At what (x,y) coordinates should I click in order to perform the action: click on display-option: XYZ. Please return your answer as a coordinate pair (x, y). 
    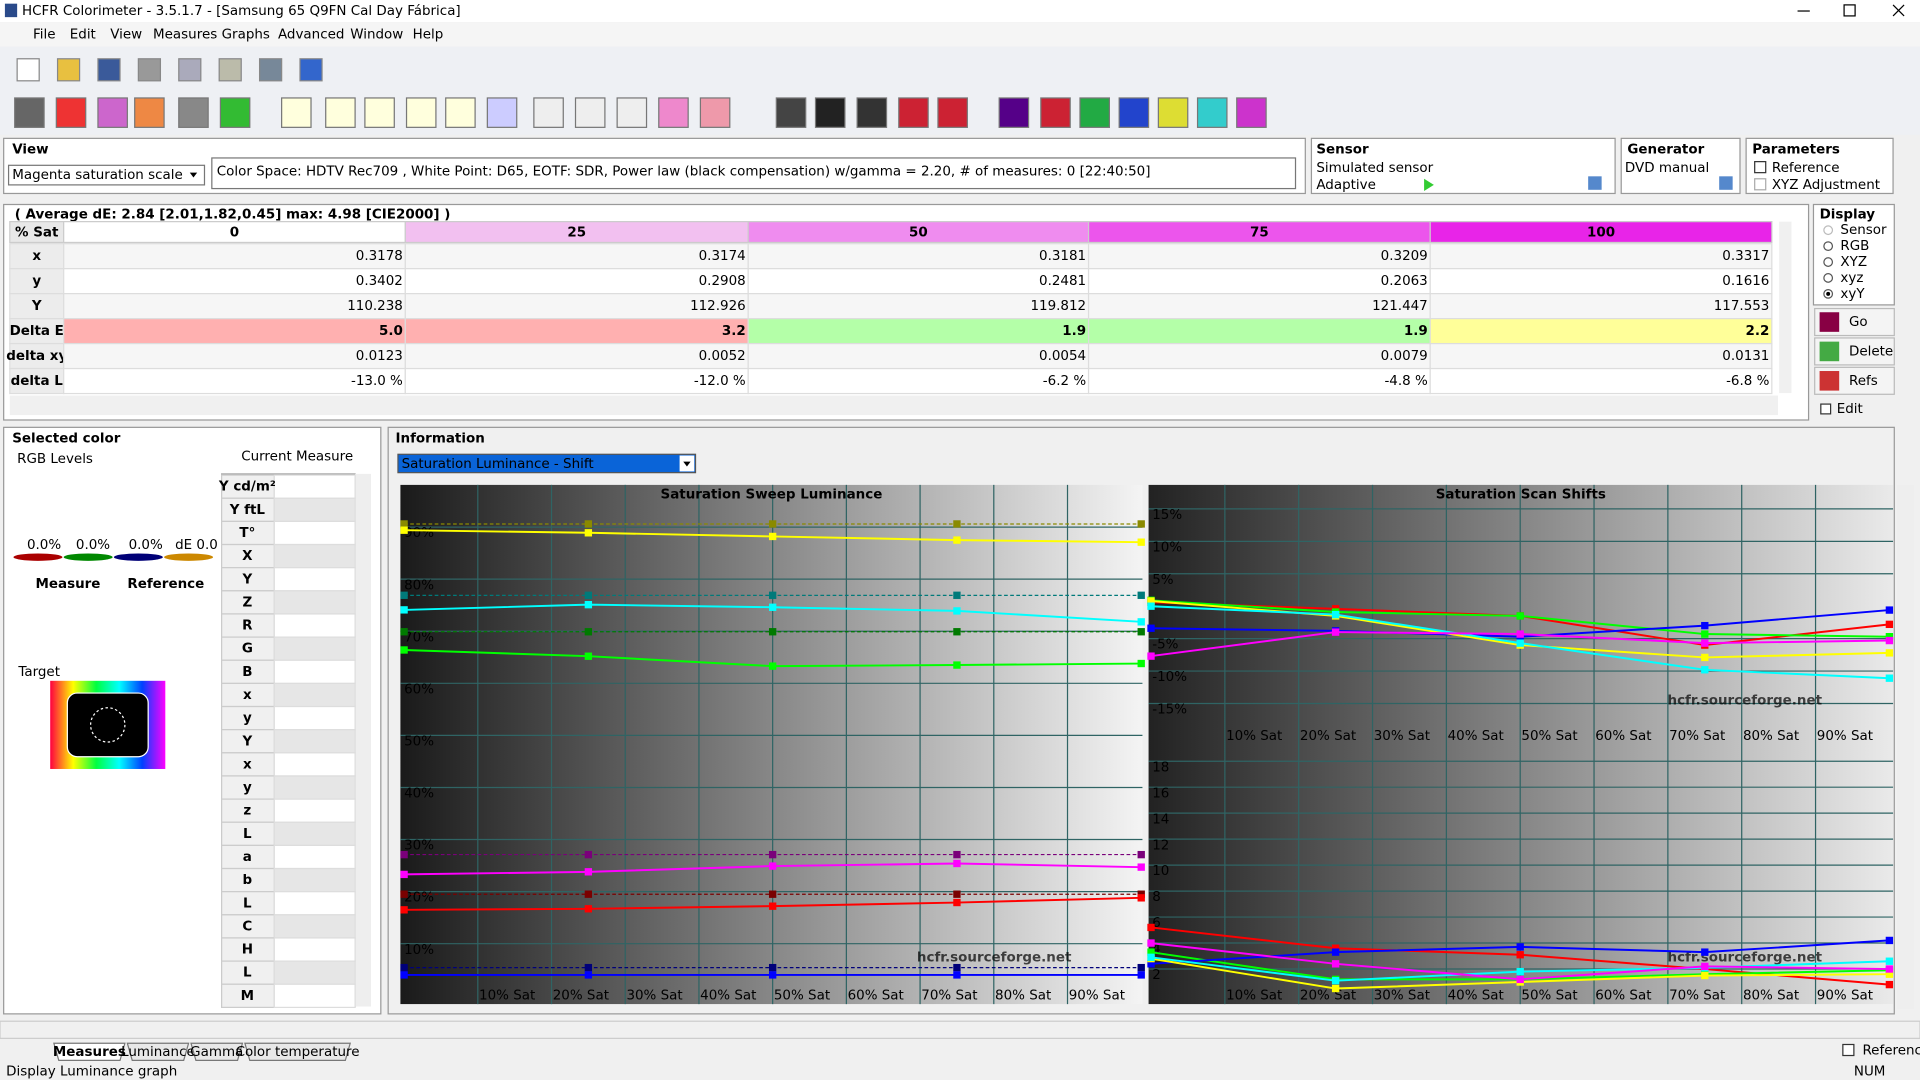
    Looking at the image, I should click on (1853, 262).